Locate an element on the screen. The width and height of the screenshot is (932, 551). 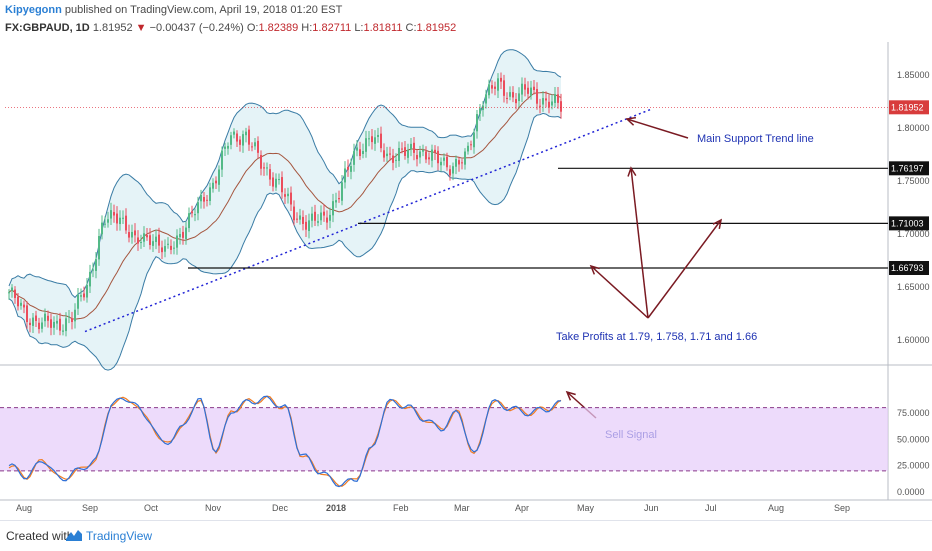
stochastic-k-line is located at coordinates (285, 441).